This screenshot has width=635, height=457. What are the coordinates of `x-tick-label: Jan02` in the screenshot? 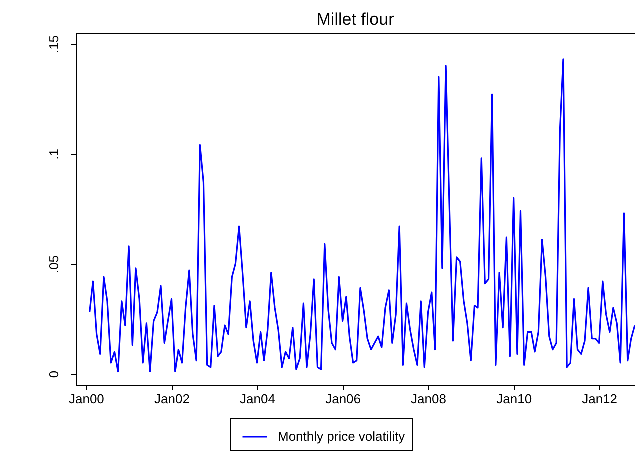 It's located at (172, 399).